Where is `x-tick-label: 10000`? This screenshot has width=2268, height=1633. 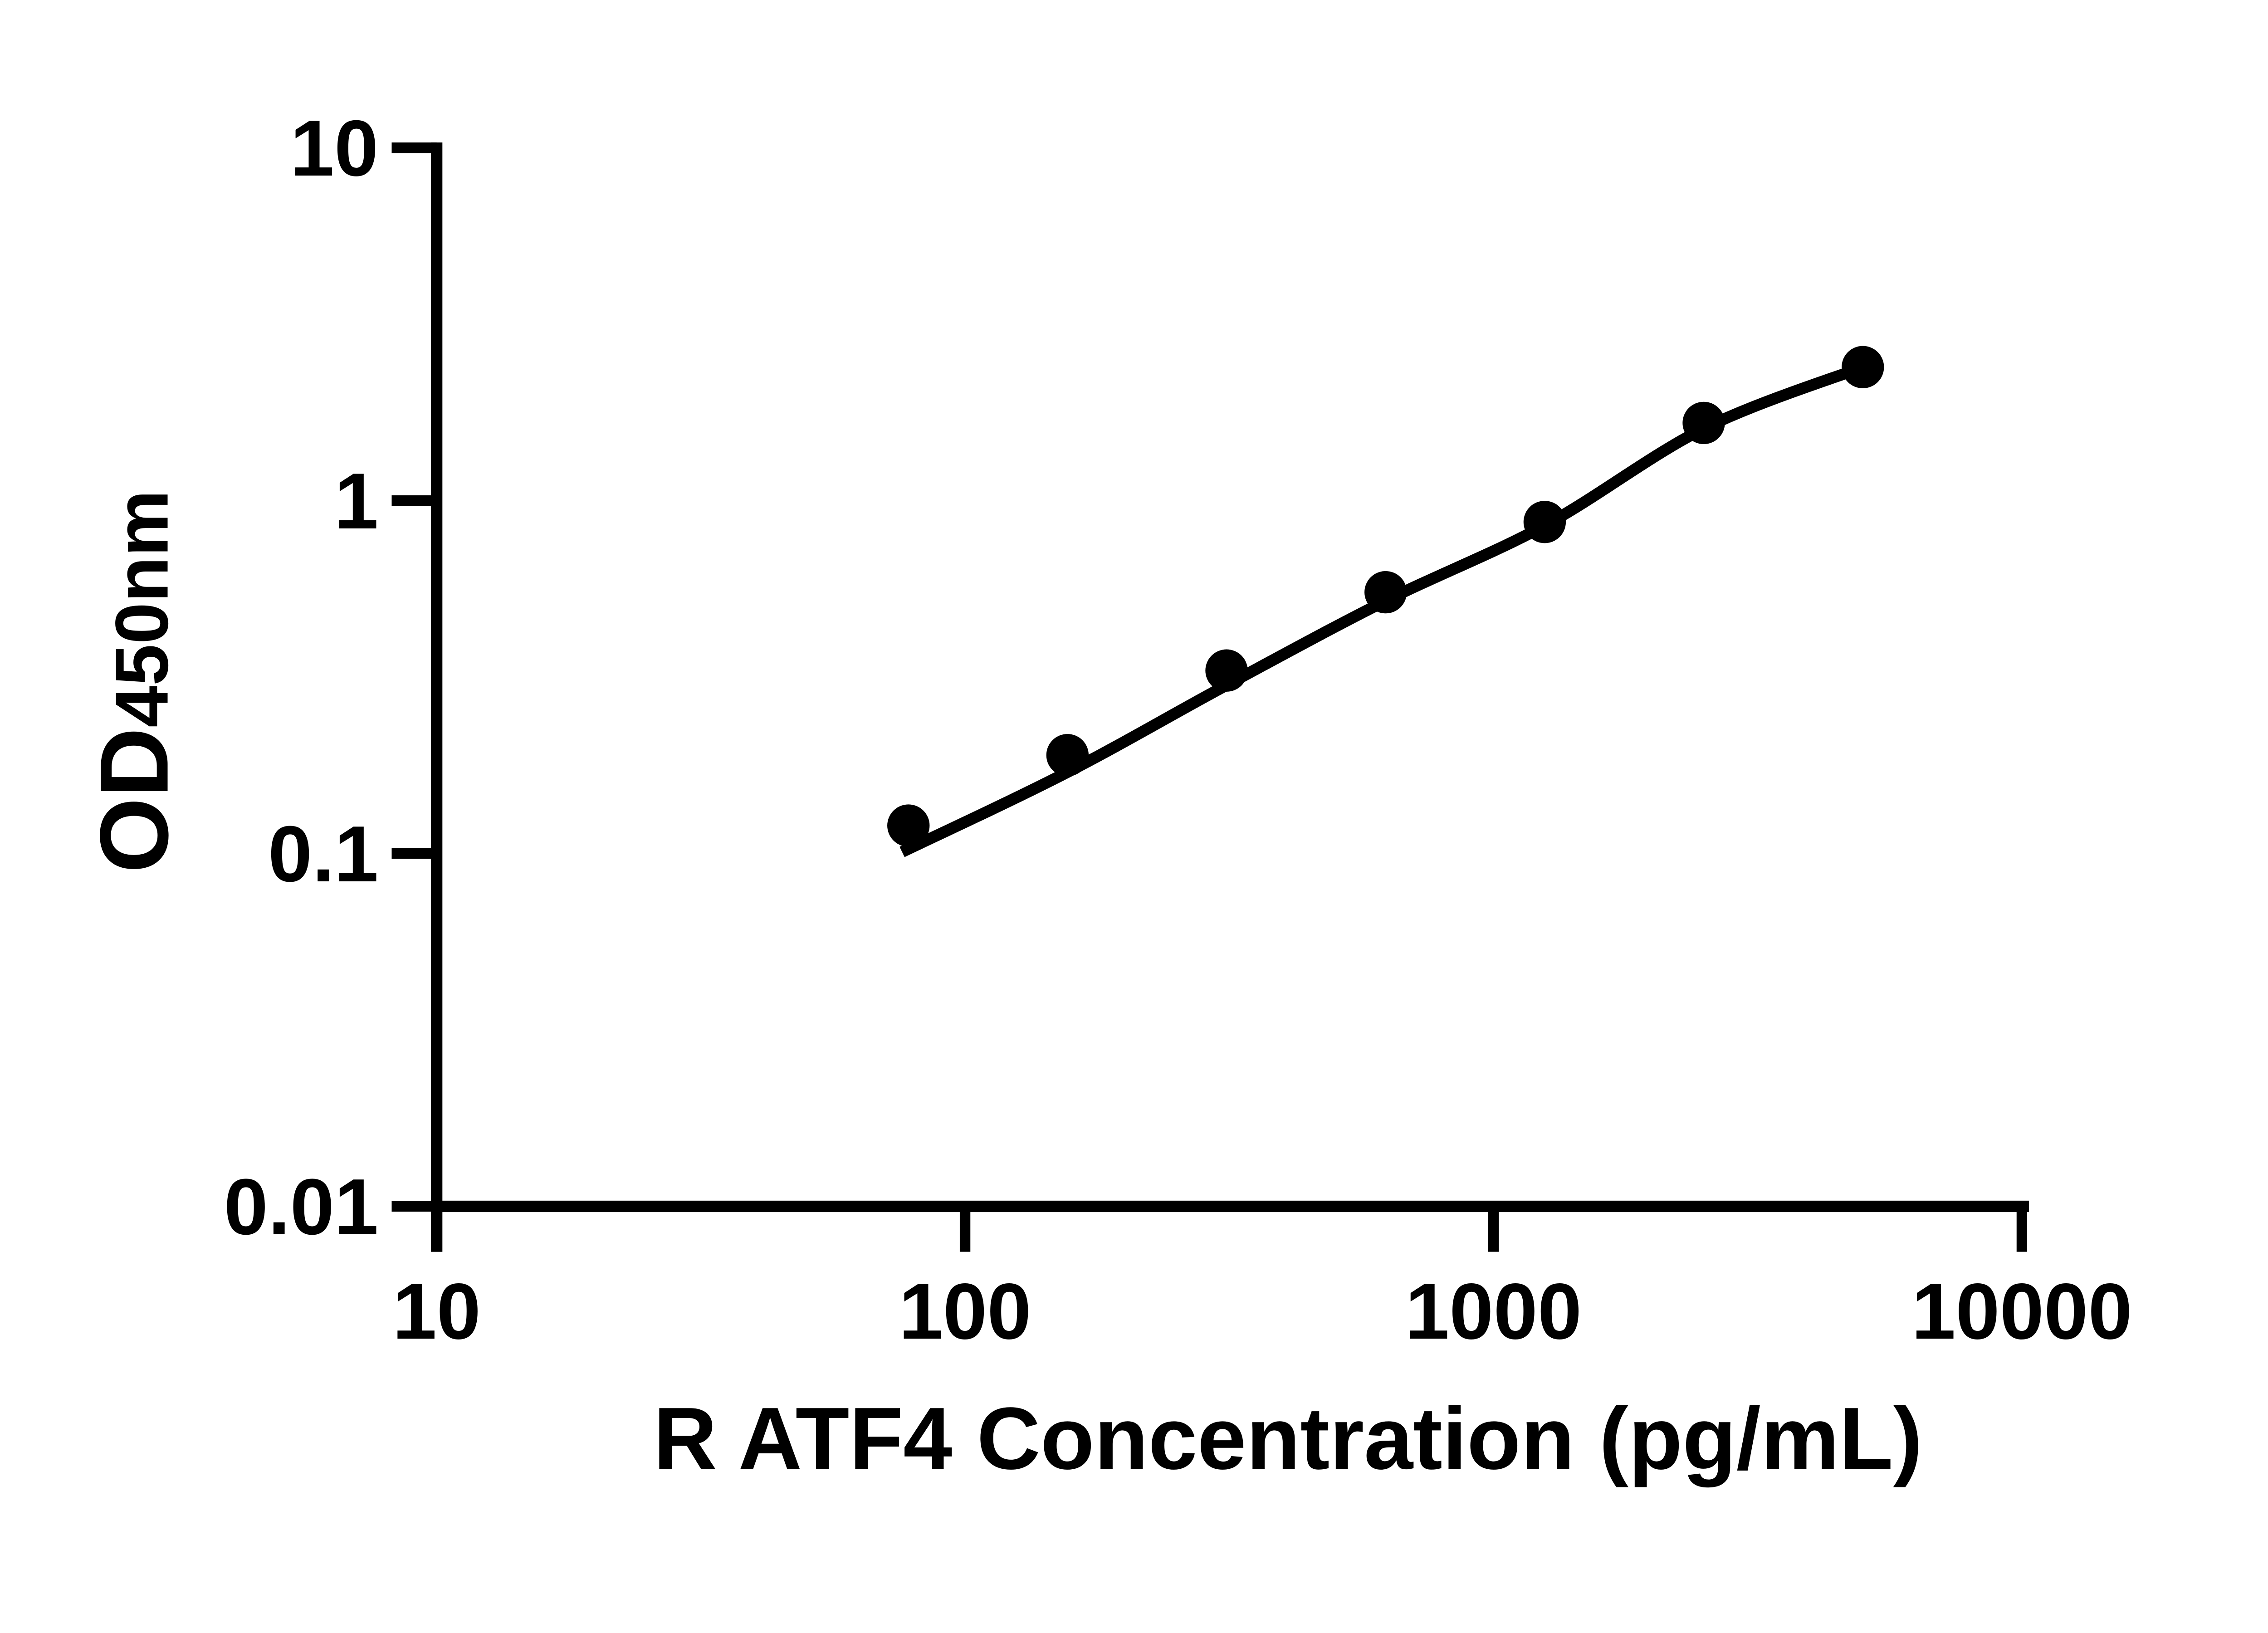 x-tick-label: 10000 is located at coordinates (2022, 1311).